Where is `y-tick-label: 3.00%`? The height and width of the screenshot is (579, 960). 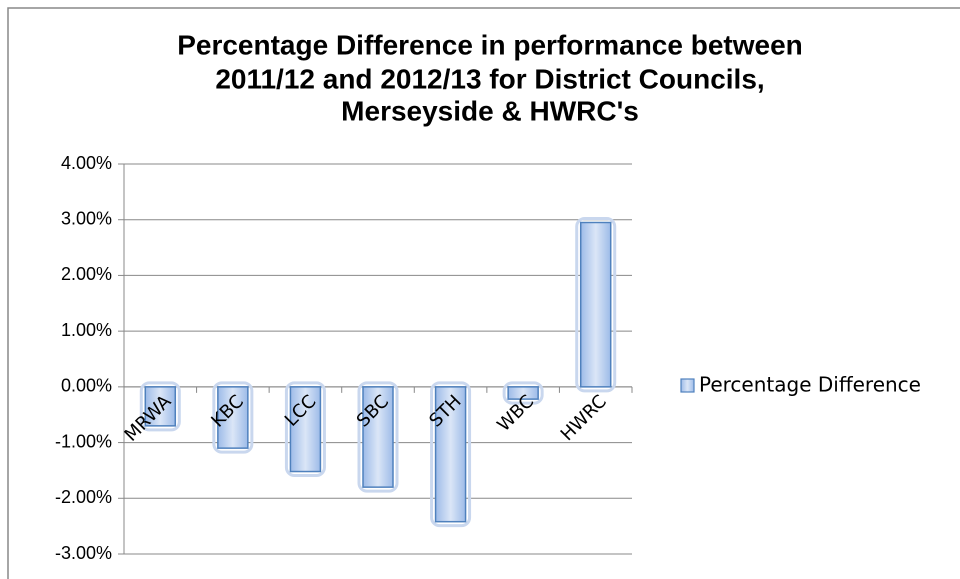
y-tick-label: 3.00% is located at coordinates (86, 218).